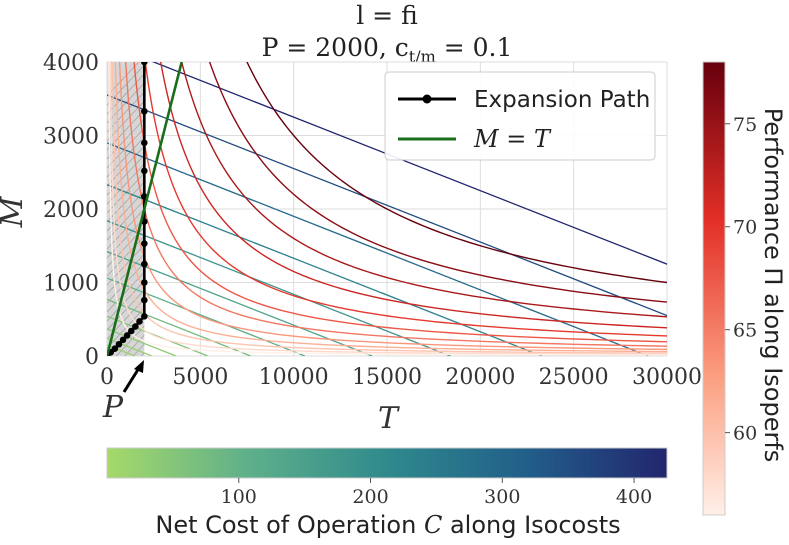 Image resolution: width=789 pixels, height=545 pixels. What do you see at coordinates (92, 357) in the screenshot?
I see `y-tick-label: 0` at bounding box center [92, 357].